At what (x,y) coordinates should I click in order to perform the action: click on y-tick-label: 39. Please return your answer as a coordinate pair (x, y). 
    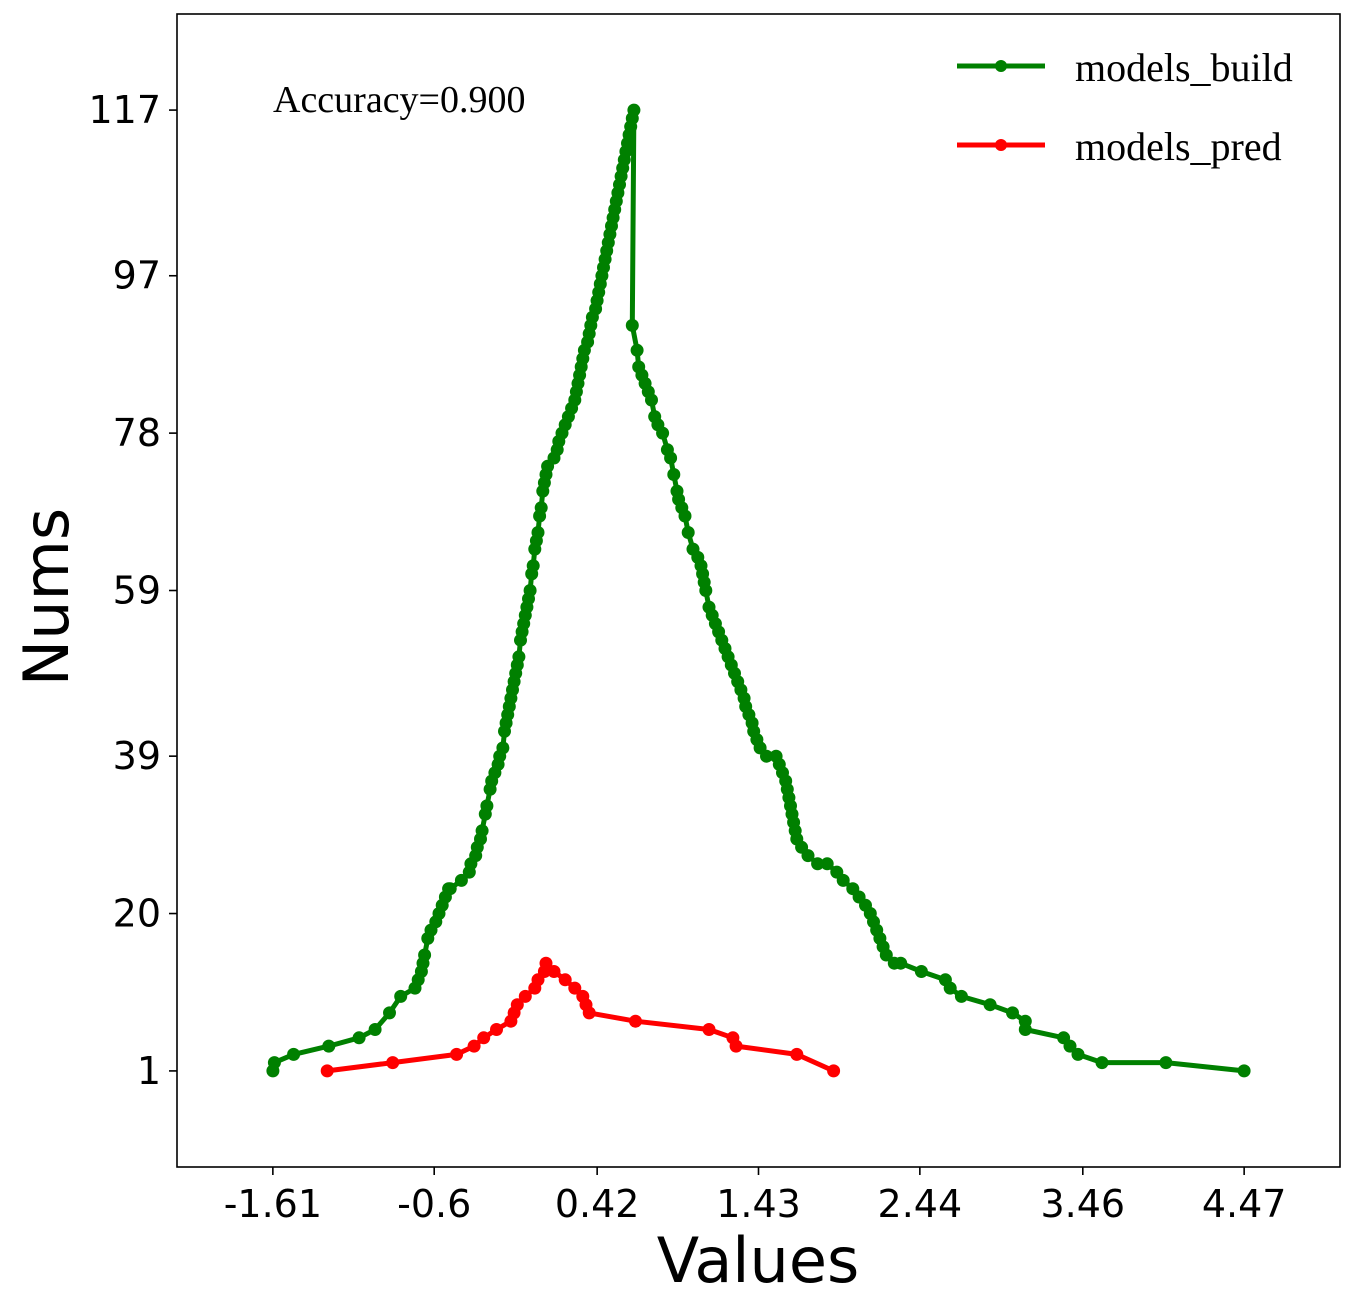
    Looking at the image, I should click on (137, 756).